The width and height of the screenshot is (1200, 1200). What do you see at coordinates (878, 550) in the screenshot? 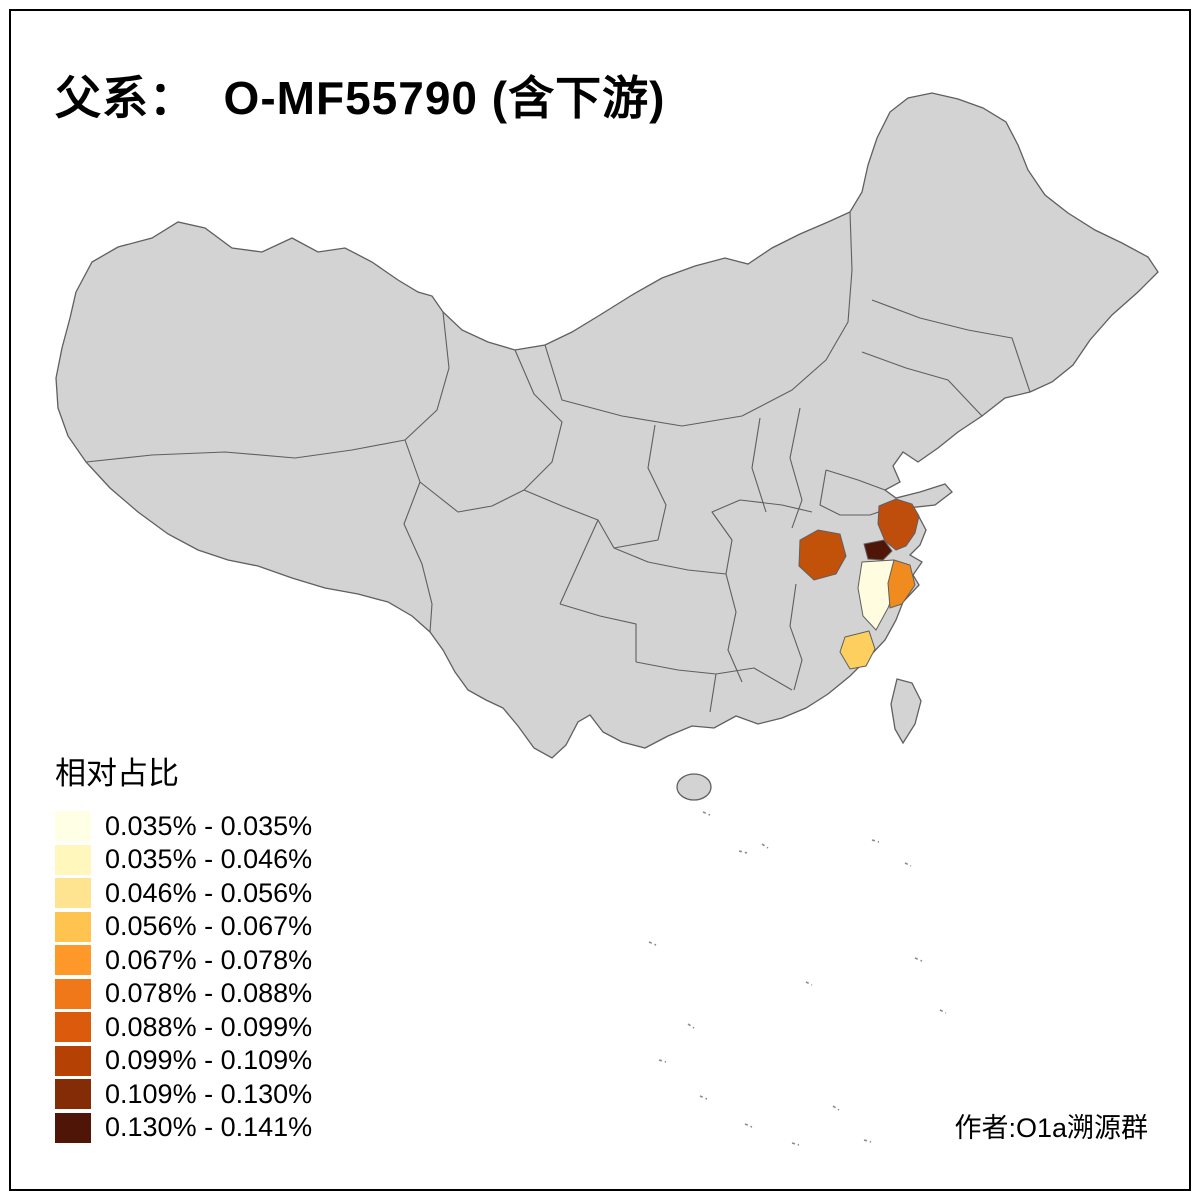
I see `region-shanghai` at bounding box center [878, 550].